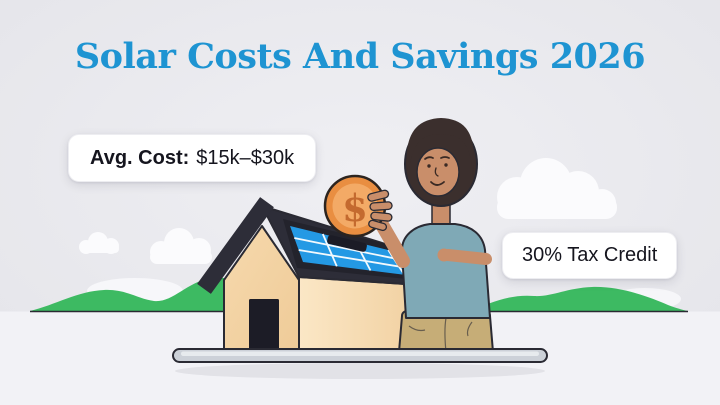  What do you see at coordinates (245, 157) in the screenshot?
I see `avg-cost-value: $15k–$30k` at bounding box center [245, 157].